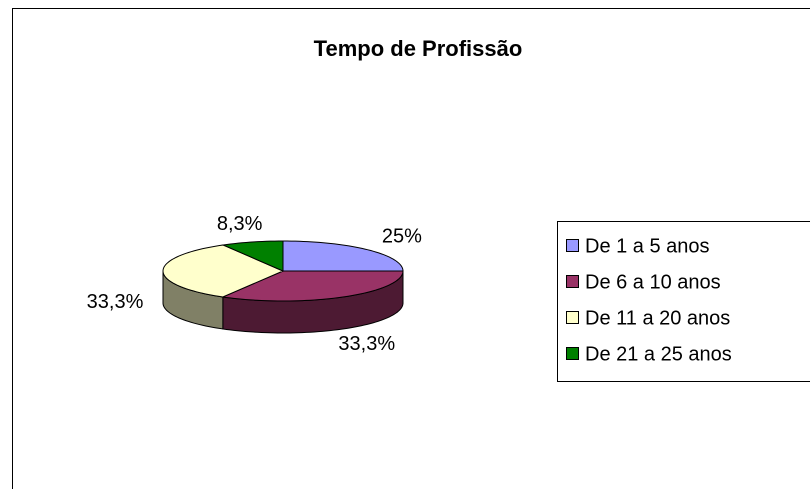 This screenshot has height=489, width=810. What do you see at coordinates (402, 236) in the screenshot?
I see `data-label: 25%` at bounding box center [402, 236].